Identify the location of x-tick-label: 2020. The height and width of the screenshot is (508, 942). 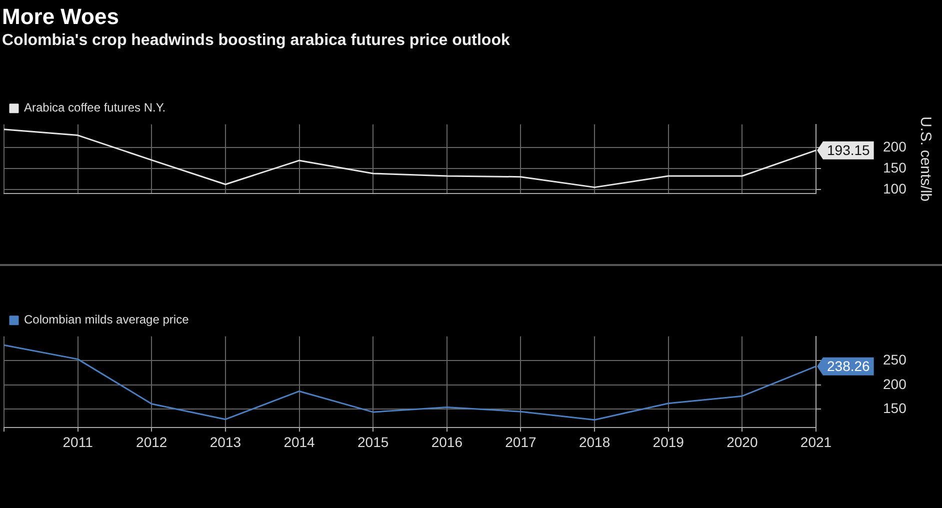
(742, 442).